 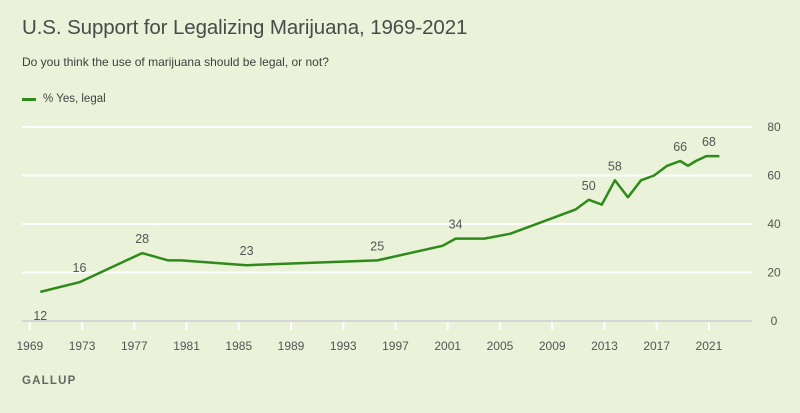 What do you see at coordinates (377, 246) in the screenshot?
I see `data-label: 25` at bounding box center [377, 246].